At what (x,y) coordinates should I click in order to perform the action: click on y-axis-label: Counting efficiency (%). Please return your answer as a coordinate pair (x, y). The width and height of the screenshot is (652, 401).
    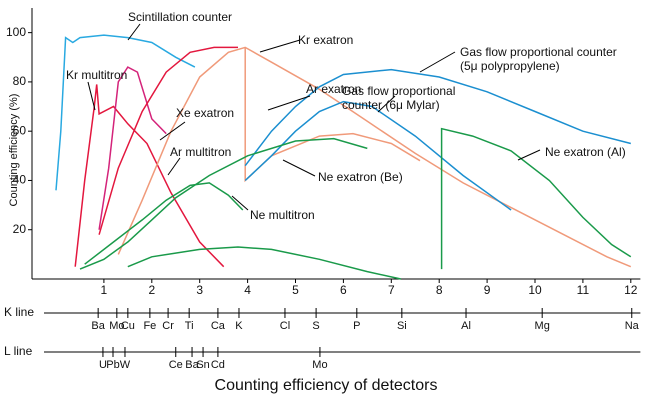
    Looking at the image, I should click on (14, 150).